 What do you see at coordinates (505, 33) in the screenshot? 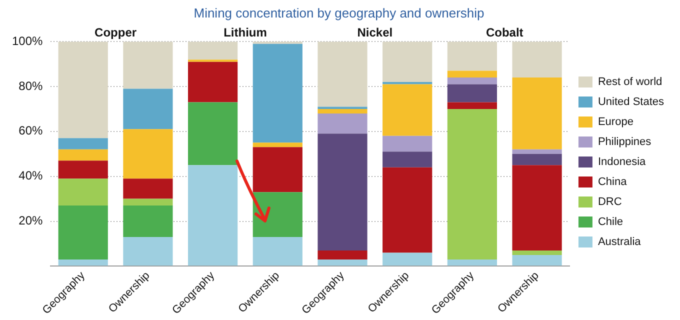
I see `text: Cobalt` at bounding box center [505, 33].